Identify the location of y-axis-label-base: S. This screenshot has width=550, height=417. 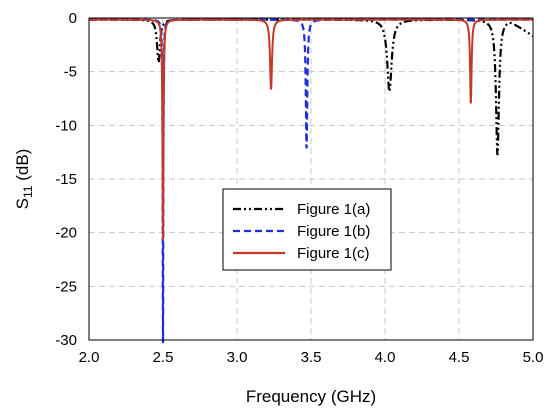
(22, 203).